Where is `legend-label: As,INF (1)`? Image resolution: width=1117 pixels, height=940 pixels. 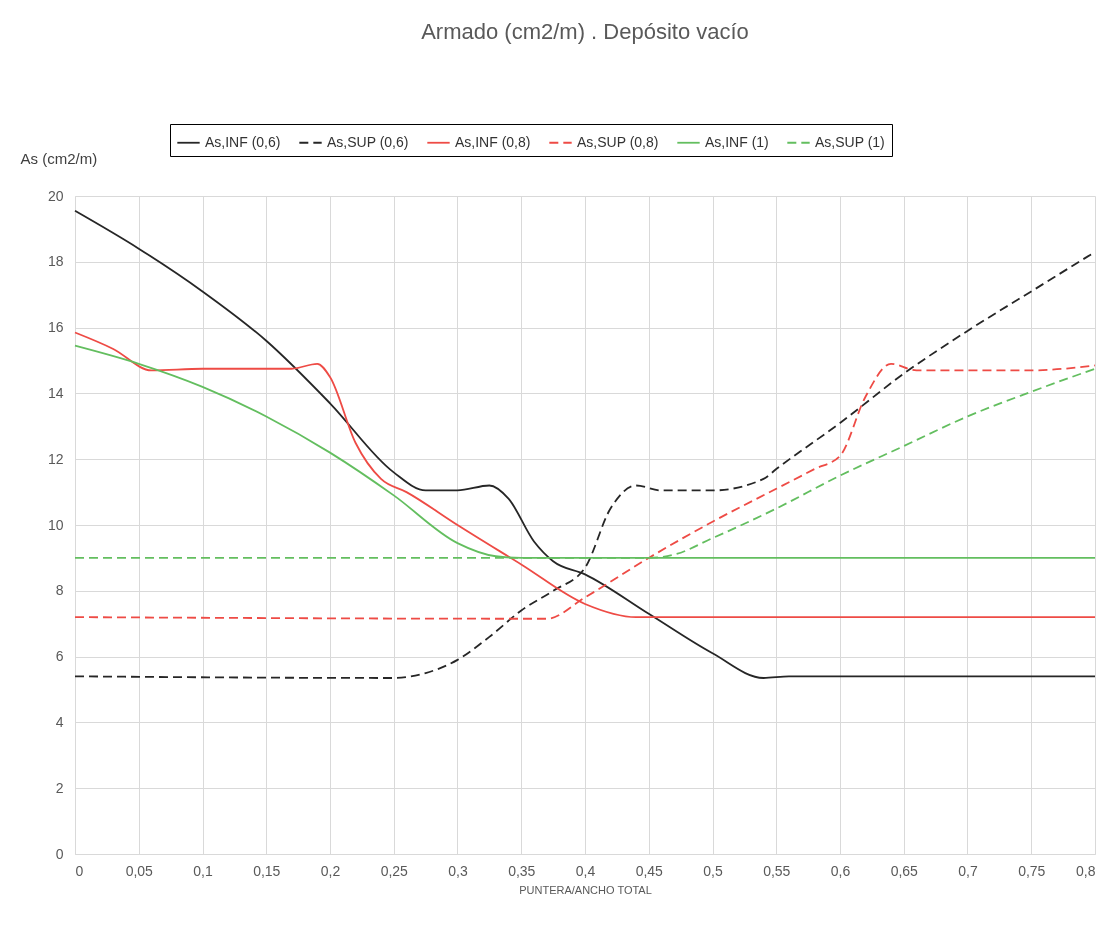 legend-label: As,INF (1) is located at coordinates (737, 141).